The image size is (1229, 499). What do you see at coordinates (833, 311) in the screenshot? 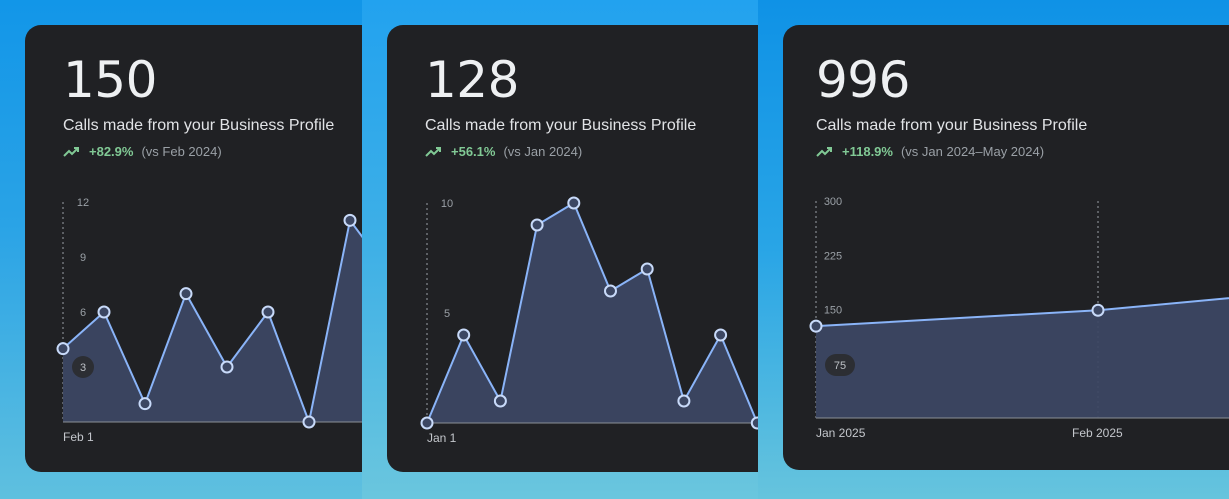
I see `y-tick-label: 150` at bounding box center [833, 311].